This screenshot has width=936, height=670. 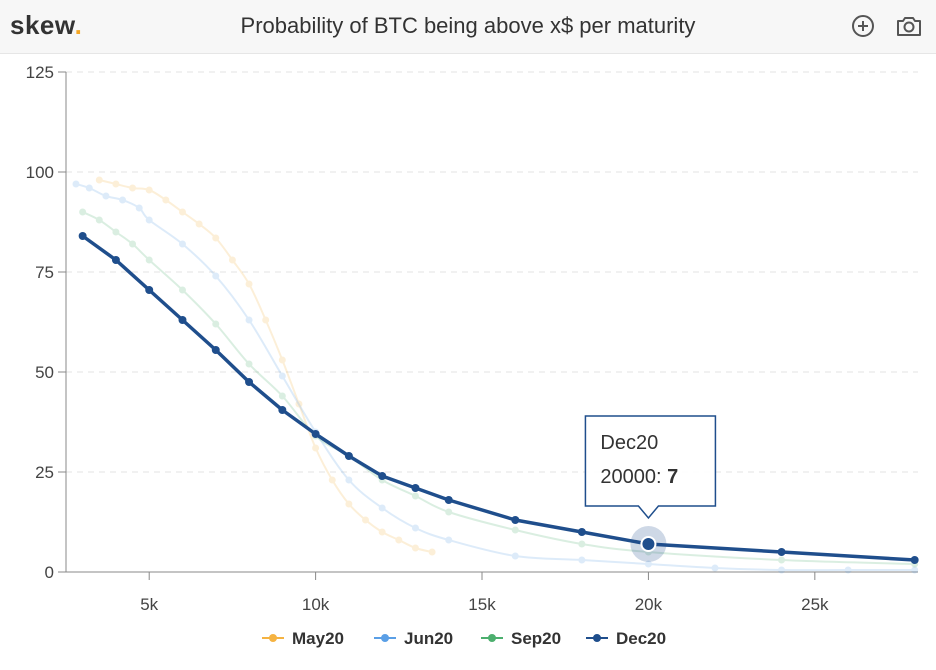 I want to click on x-tick-label: 5k, so click(x=149, y=604).